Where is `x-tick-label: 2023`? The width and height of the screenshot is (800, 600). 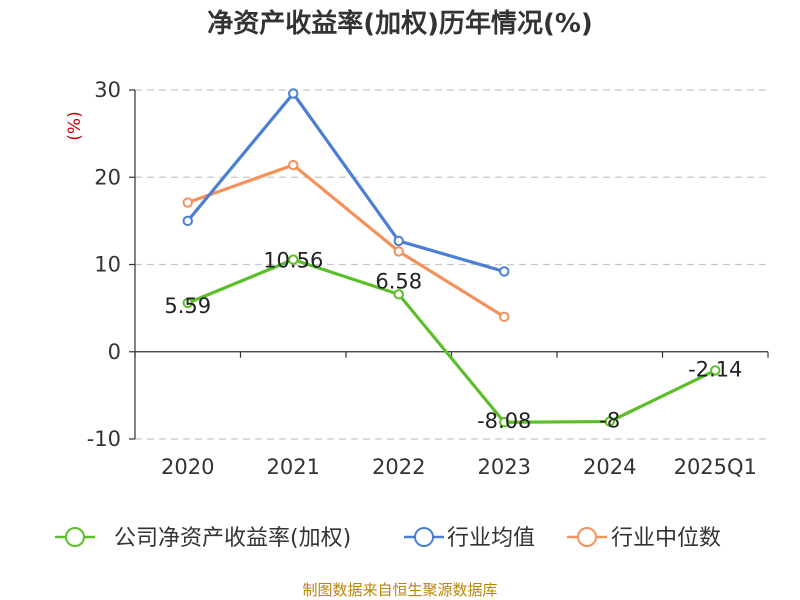 x-tick-label: 2023 is located at coordinates (504, 467).